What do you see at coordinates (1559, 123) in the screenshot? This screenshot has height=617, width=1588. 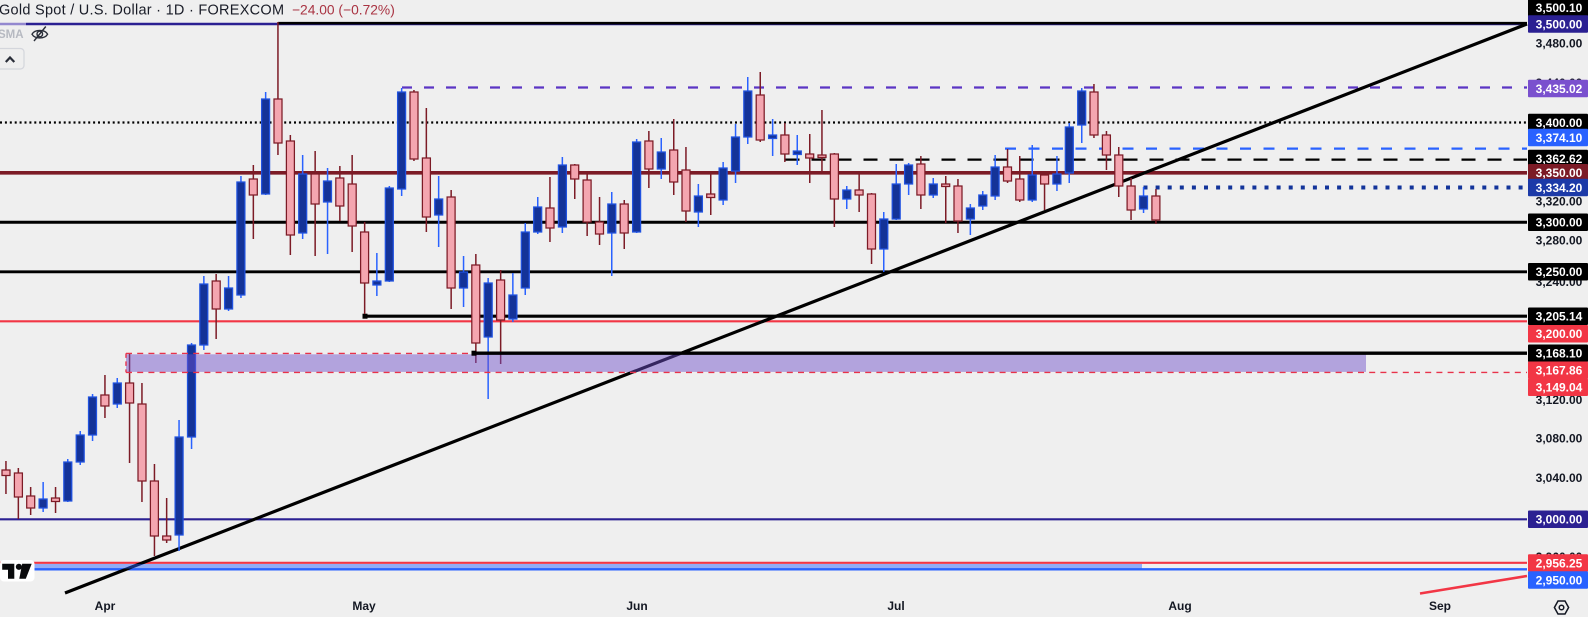 I see `svg-text: 3,400.00` at bounding box center [1559, 123].